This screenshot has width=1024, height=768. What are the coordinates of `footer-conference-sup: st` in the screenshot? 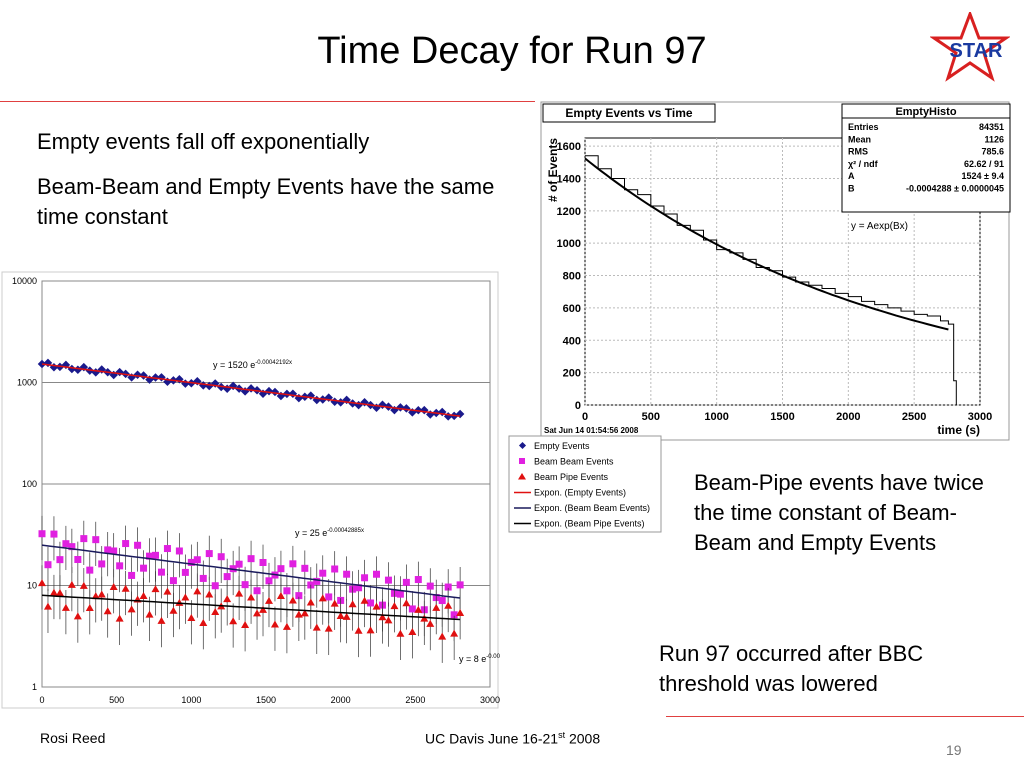 It's located at (562, 735).